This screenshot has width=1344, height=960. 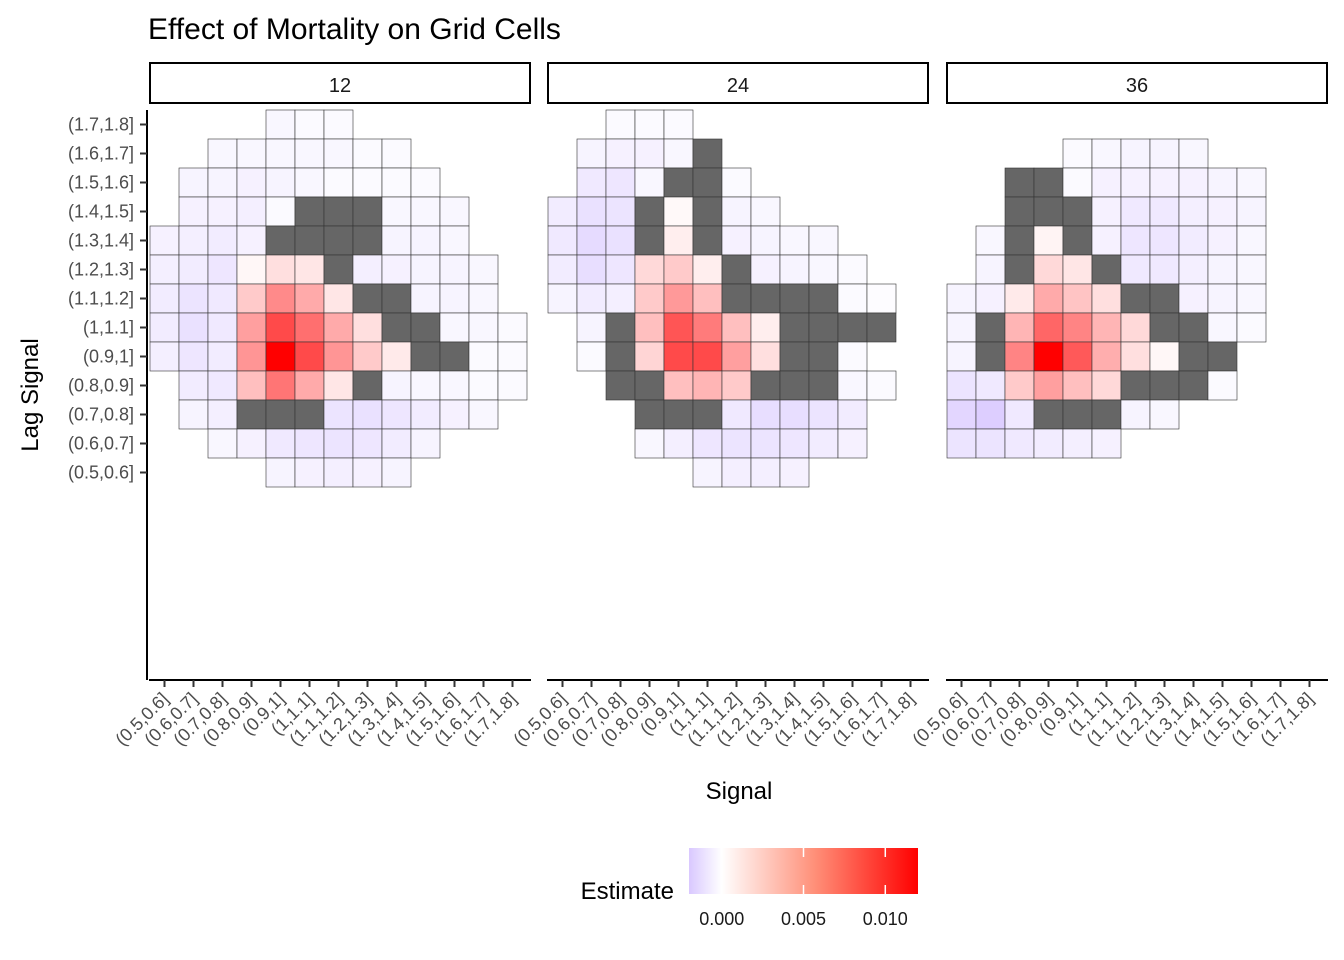 What do you see at coordinates (101, 415) in the screenshot?
I see `y-tick-label: (0.7,0.8]` at bounding box center [101, 415].